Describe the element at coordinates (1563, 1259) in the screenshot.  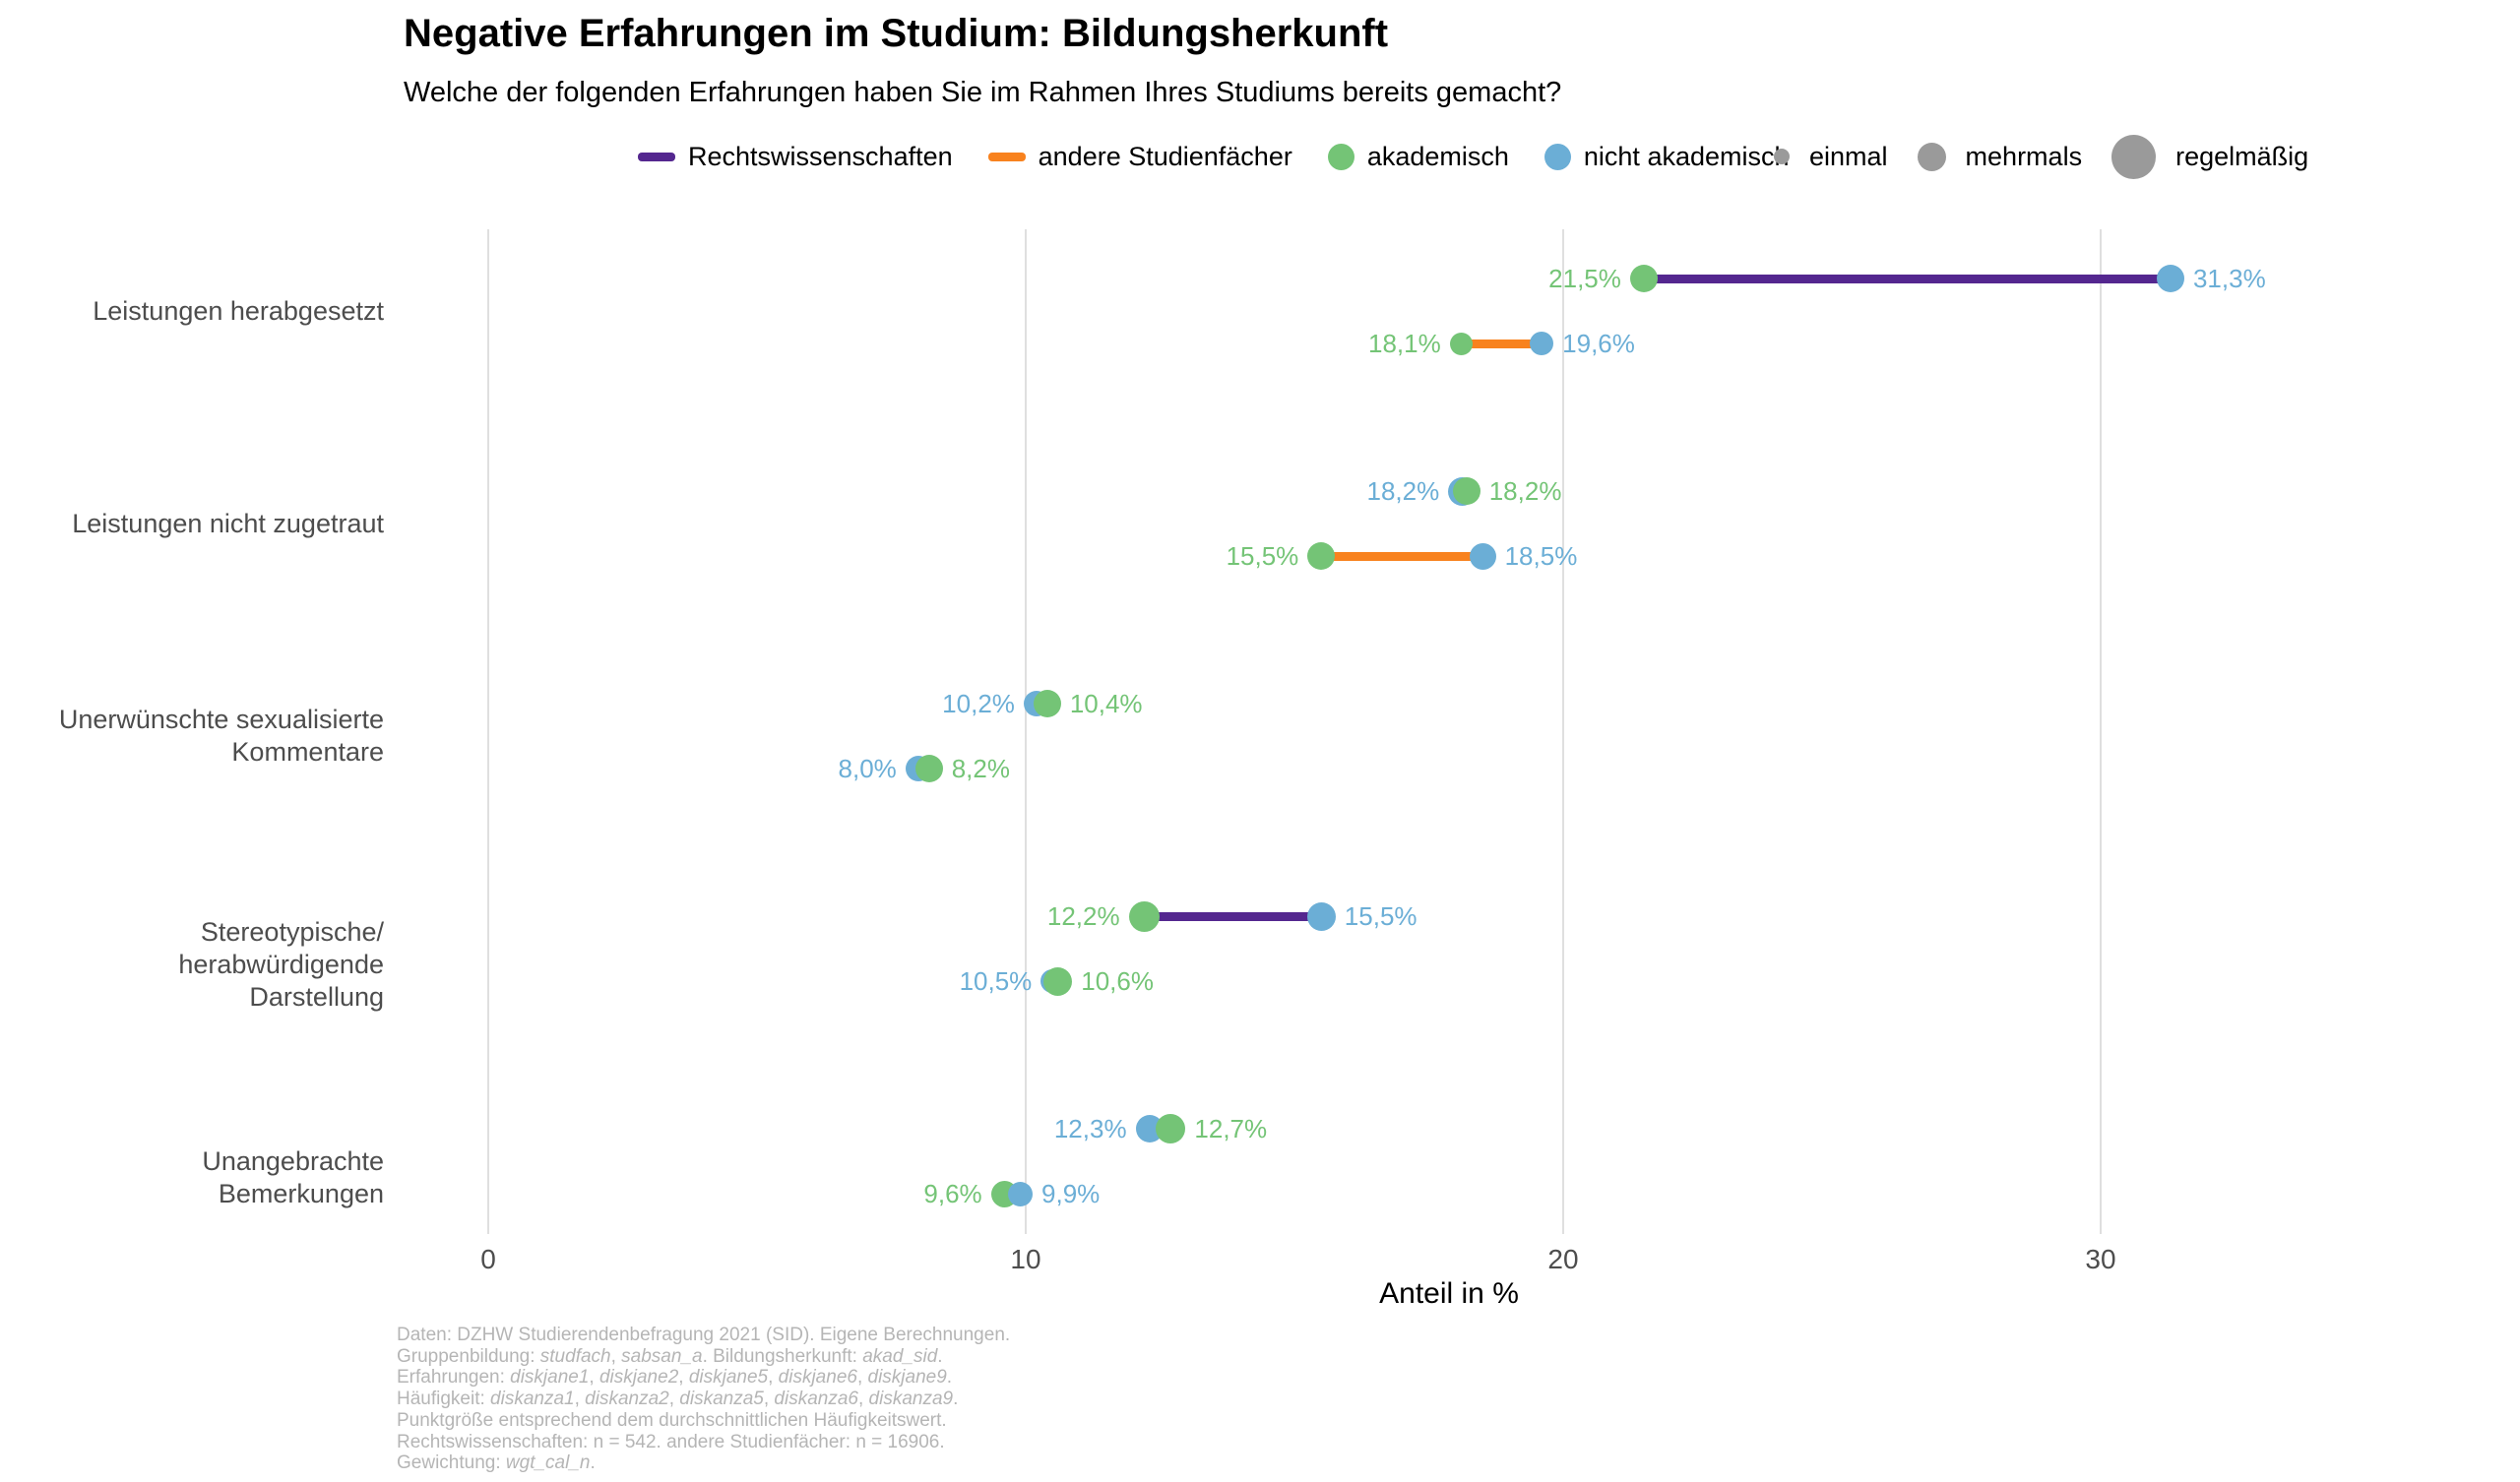
I see `x-tick-label: 20` at that location.